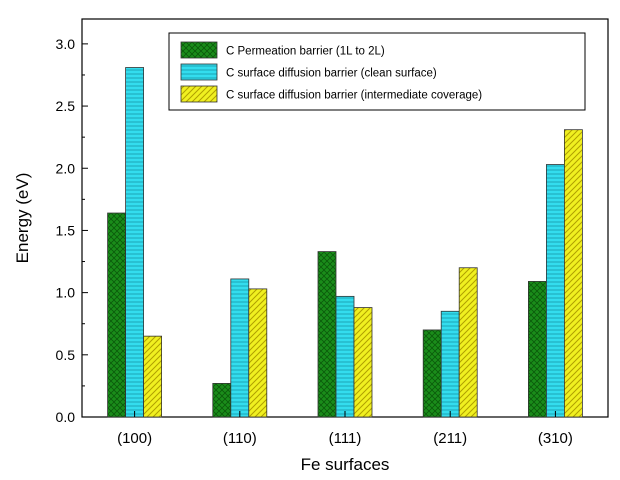 The height and width of the screenshot is (480, 620). I want to click on x-tick-label: (100), so click(134, 438).